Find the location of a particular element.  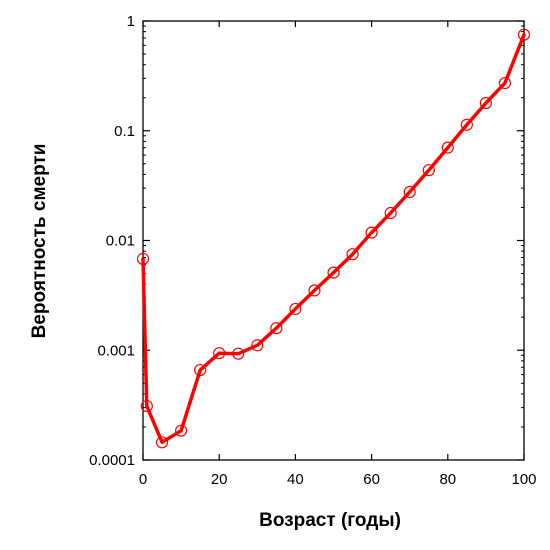

x-tick-label: 80 is located at coordinates (447, 479).